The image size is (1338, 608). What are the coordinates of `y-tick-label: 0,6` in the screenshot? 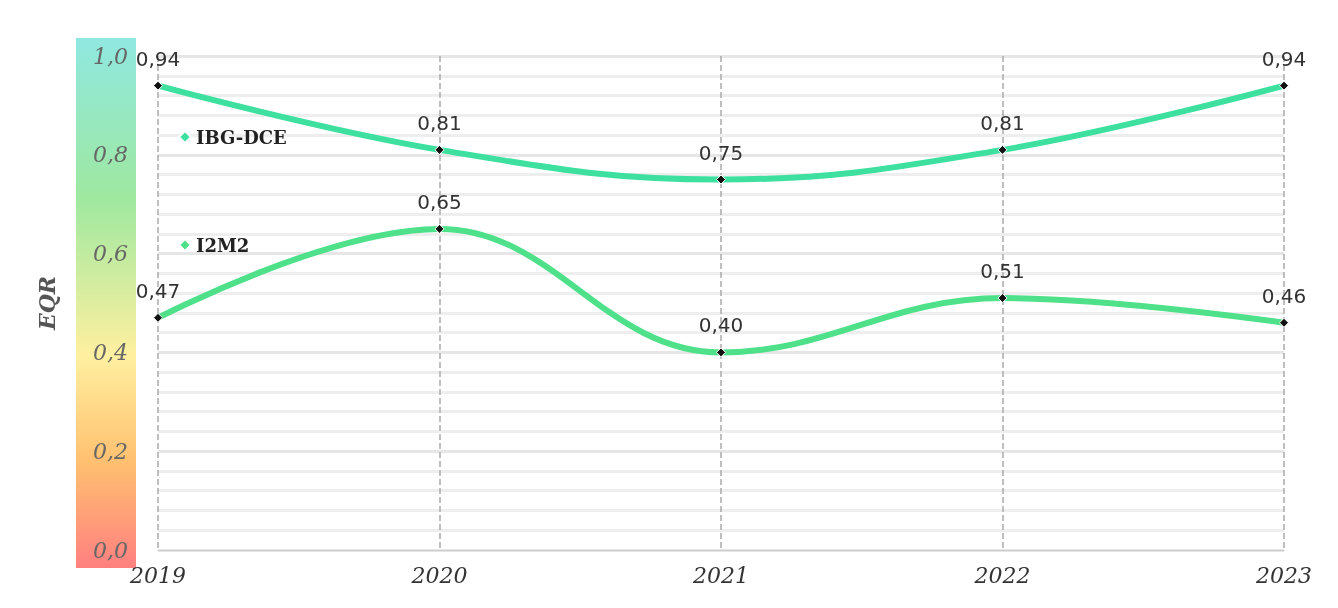 It's located at (110, 254).